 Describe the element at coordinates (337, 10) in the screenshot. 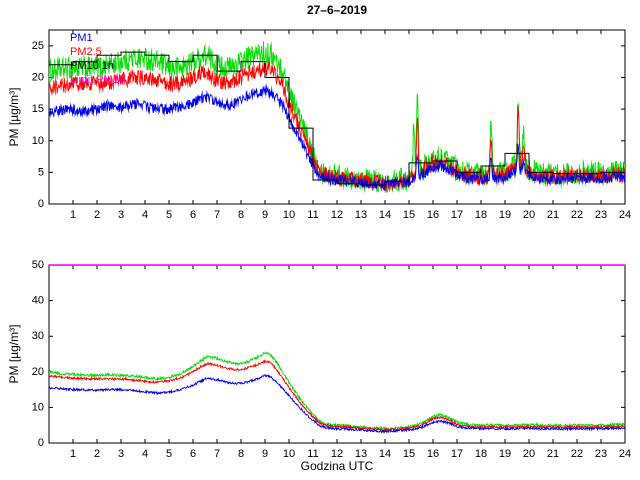

I see `chart-title: 27–6–2019` at that location.